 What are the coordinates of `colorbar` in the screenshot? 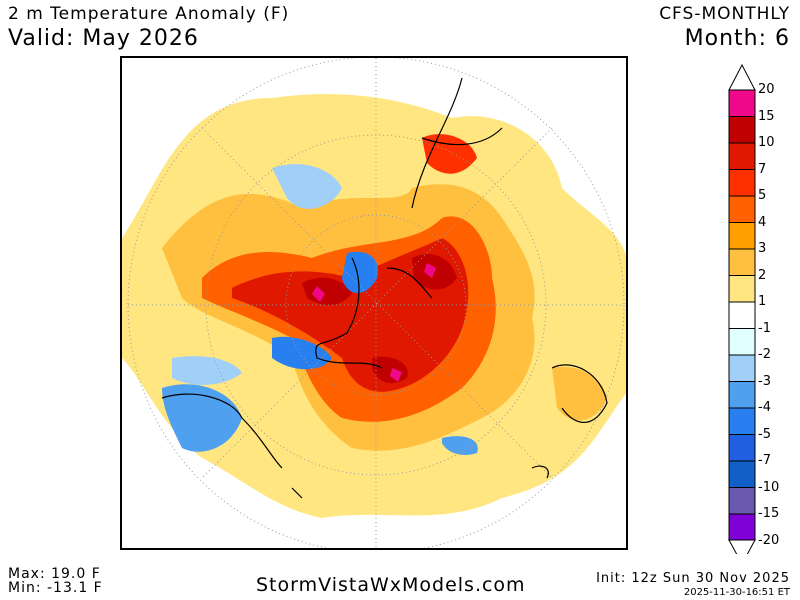 It's located at (742, 309).